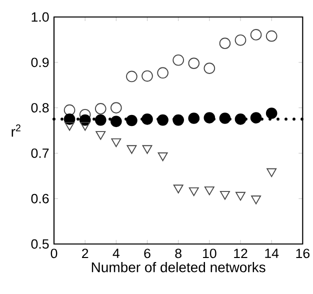 This screenshot has height=294, width=313. What do you see at coordinates (178, 253) in the screenshot?
I see `x-tick-label: 8` at bounding box center [178, 253].